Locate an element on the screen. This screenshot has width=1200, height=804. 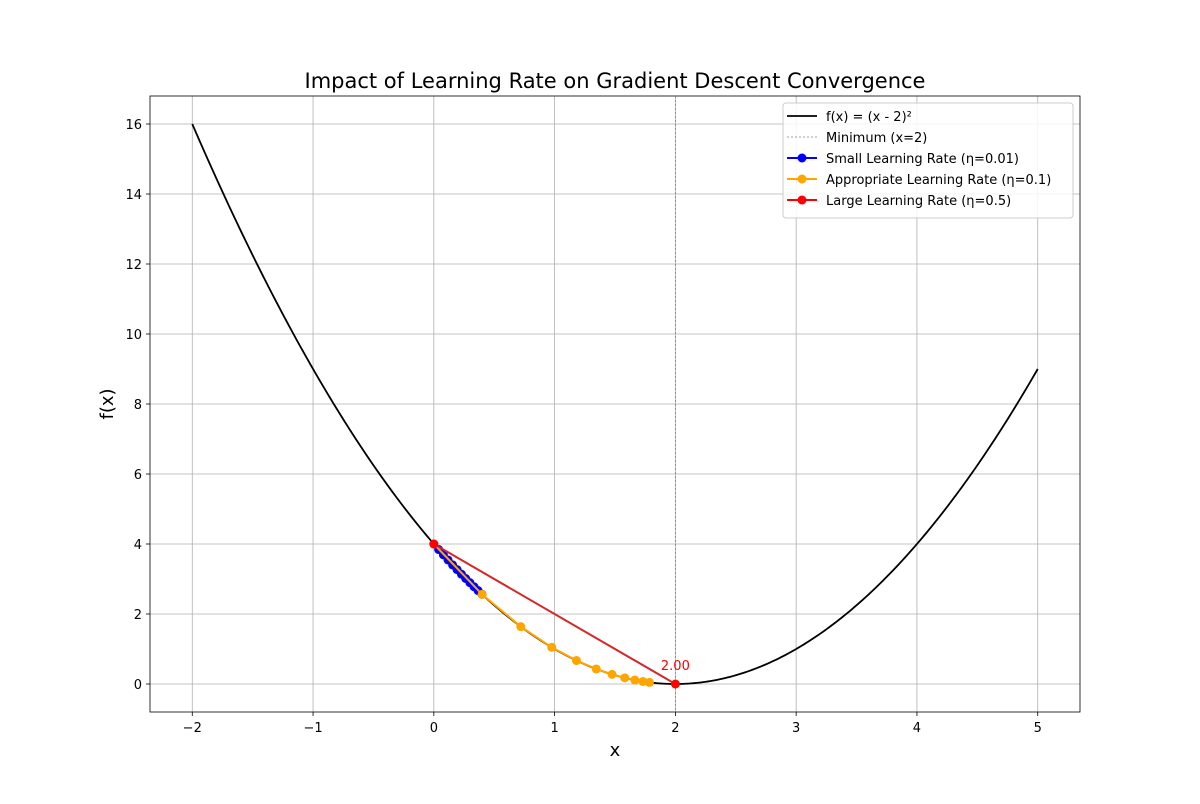
y-tick-label: 14 is located at coordinates (133, 195).